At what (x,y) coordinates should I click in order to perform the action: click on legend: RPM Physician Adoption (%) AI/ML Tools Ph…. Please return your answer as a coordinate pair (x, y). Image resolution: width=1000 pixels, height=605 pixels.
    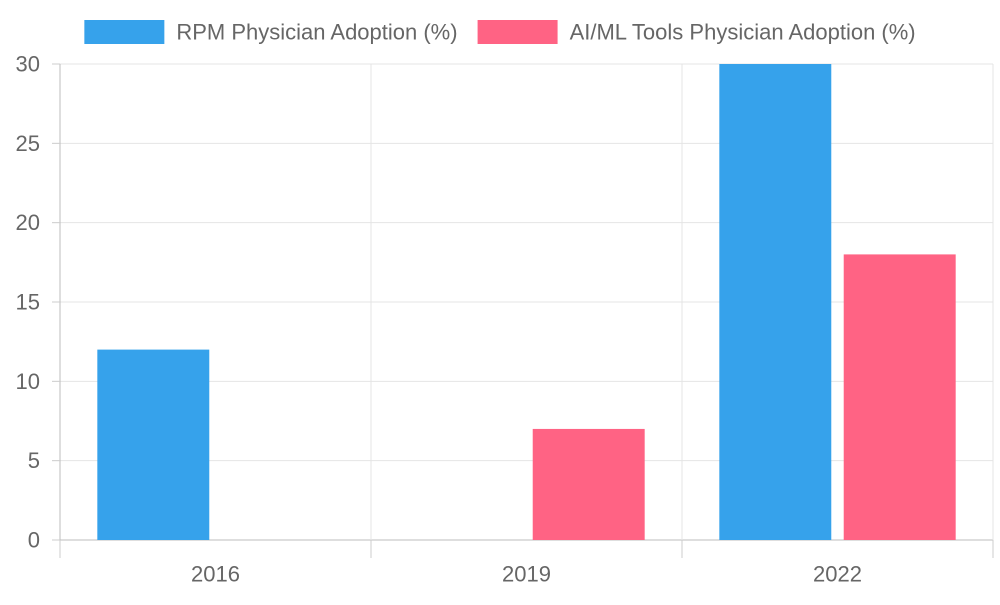
    Looking at the image, I should click on (500, 32).